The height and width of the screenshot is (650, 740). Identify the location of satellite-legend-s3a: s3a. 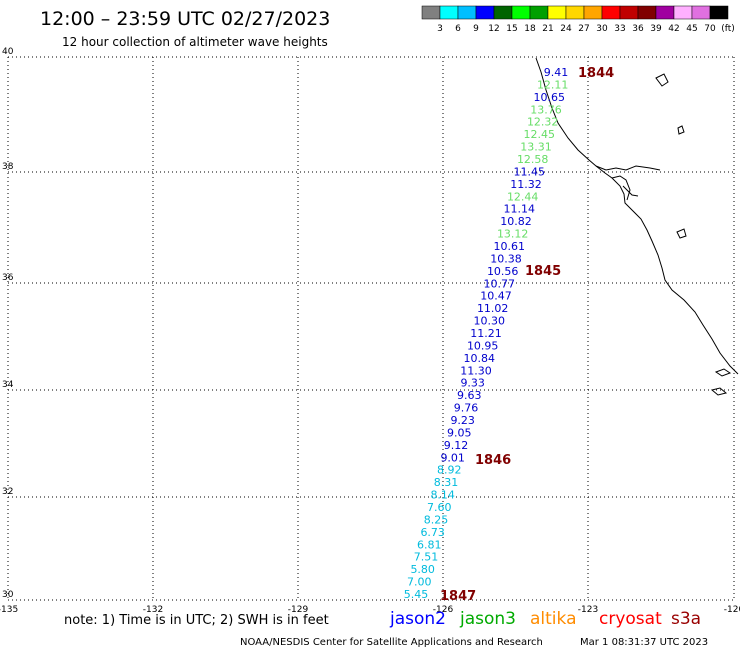
(686, 619).